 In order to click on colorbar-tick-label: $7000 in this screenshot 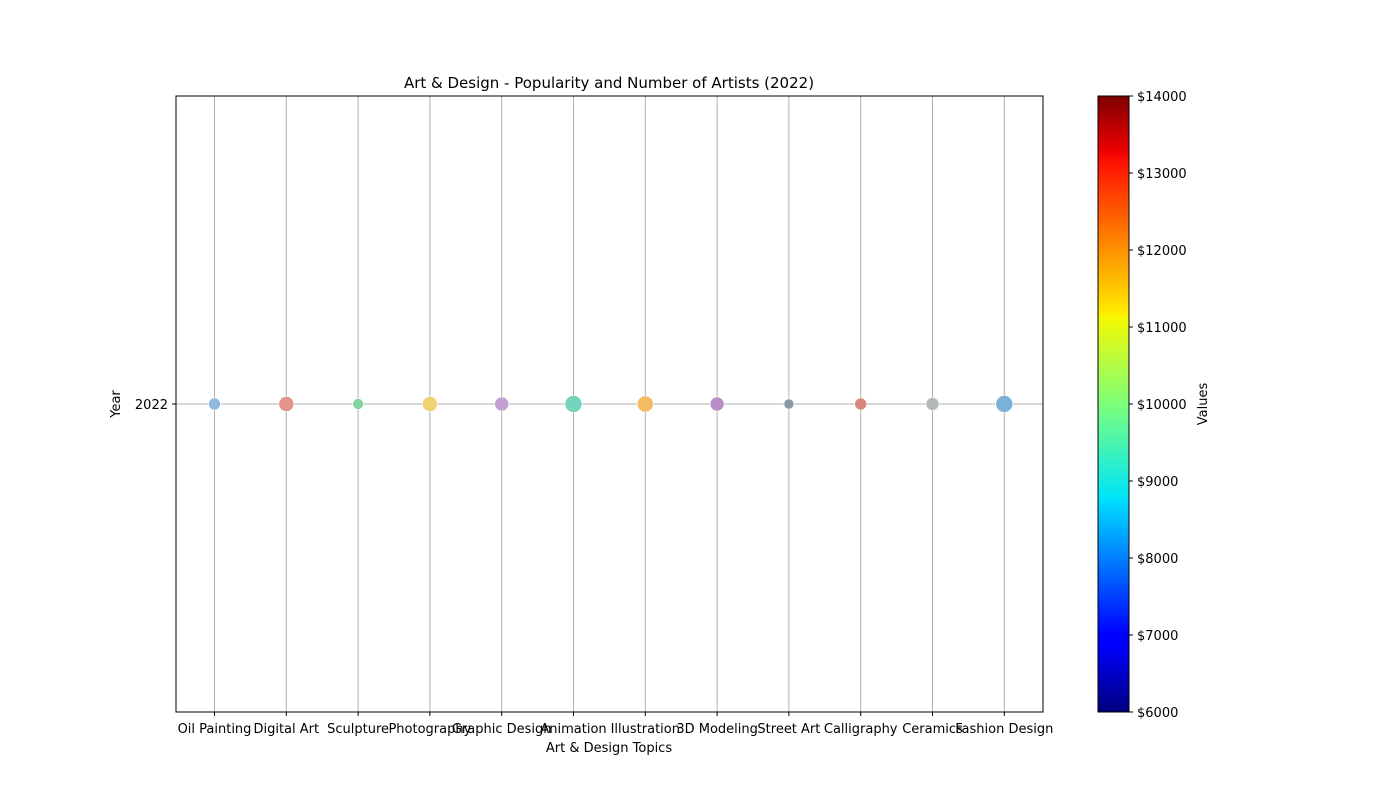, I will do `click(1157, 636)`.